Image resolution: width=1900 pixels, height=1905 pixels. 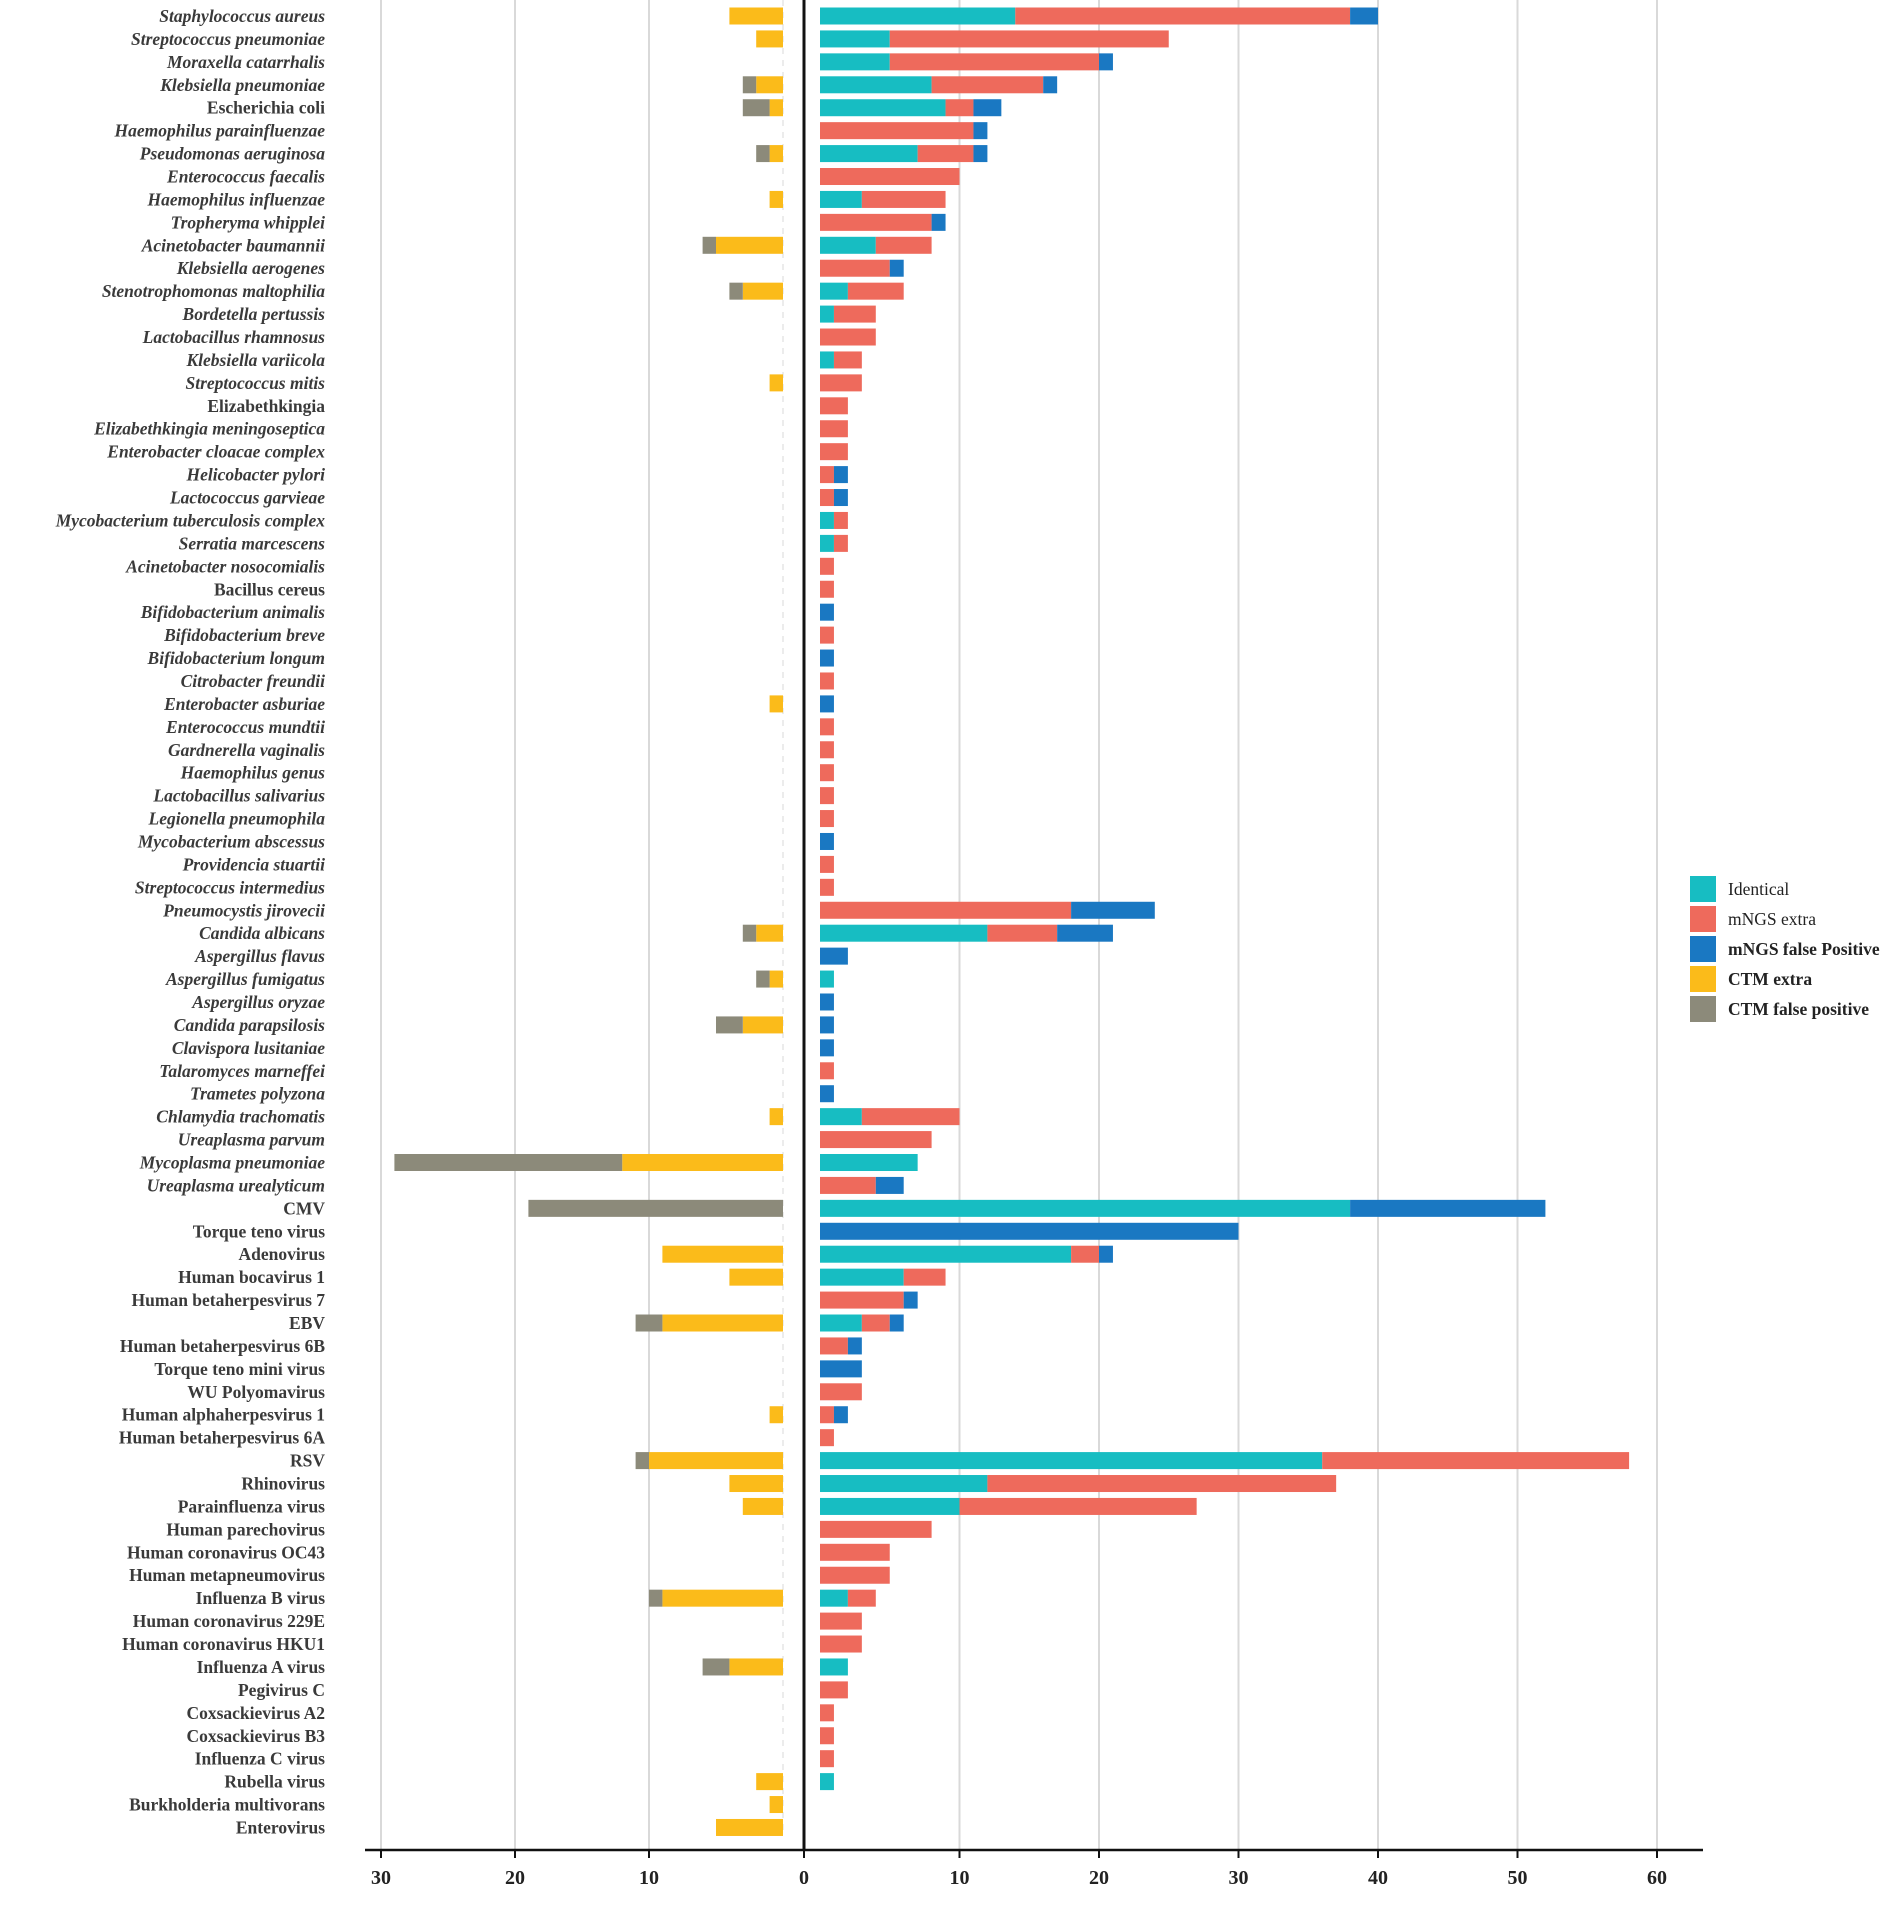 What do you see at coordinates (904, 1484) in the screenshot?
I see `bar-rhinovirus-identical` at bounding box center [904, 1484].